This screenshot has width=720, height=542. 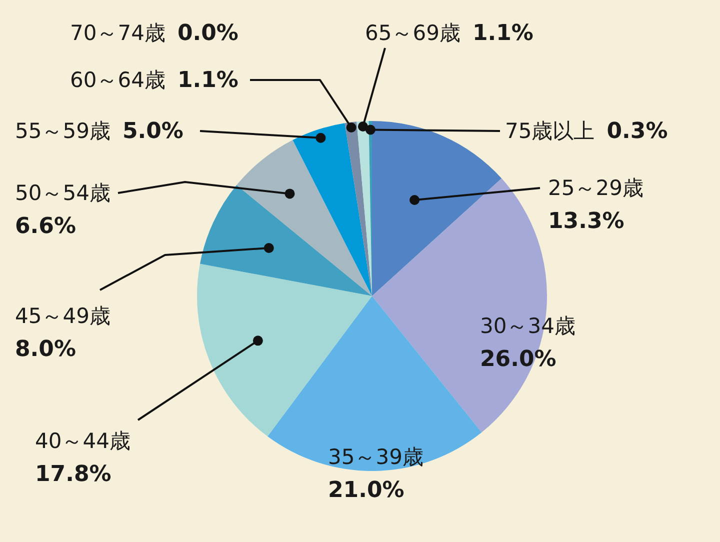 What do you see at coordinates (586, 221) in the screenshot?
I see `data-label: 13.3%` at bounding box center [586, 221].